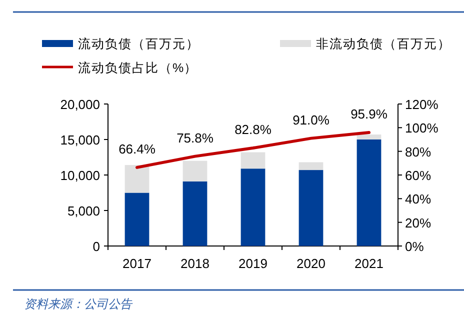 This screenshot has height=320, width=464. I want to click on y2-tick-label: 20%, so click(418, 222).